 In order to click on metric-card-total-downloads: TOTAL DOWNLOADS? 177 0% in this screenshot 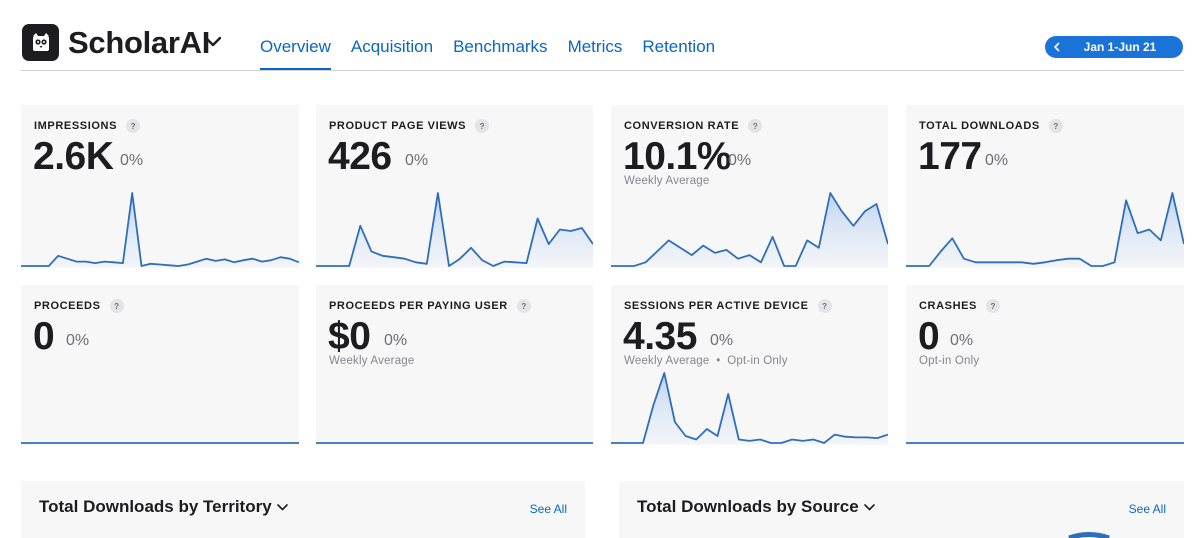, I will do `click(1045, 186)`.